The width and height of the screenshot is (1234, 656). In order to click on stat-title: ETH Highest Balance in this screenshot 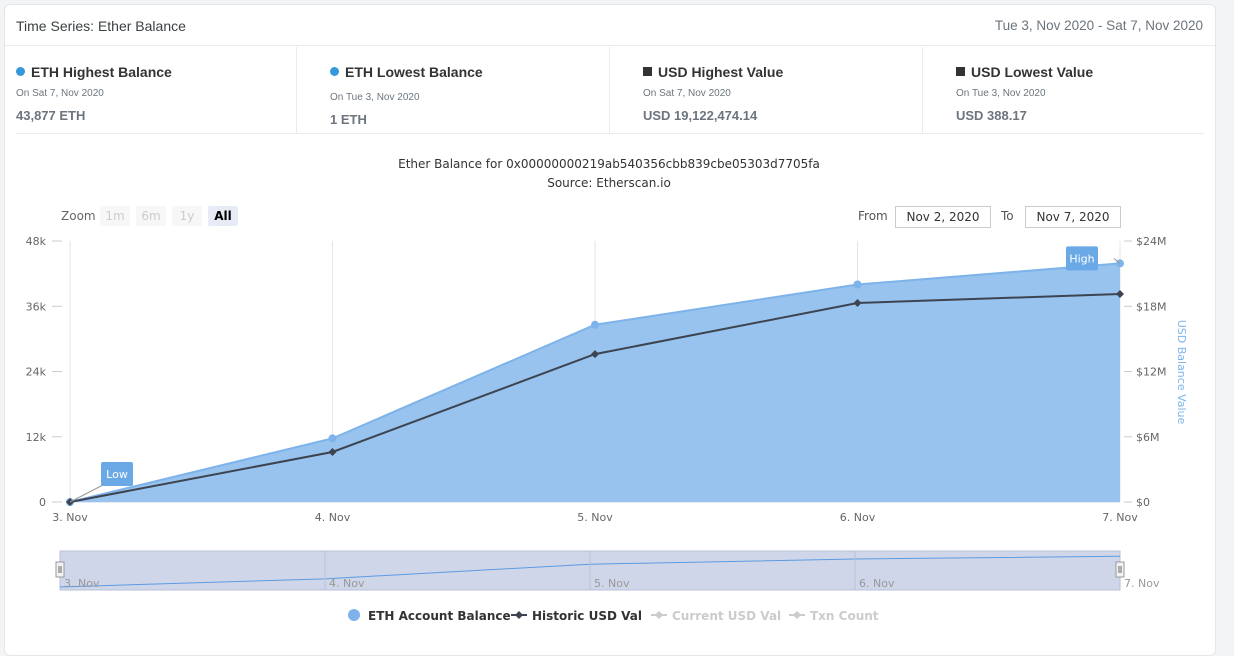, I will do `click(101, 72)`.